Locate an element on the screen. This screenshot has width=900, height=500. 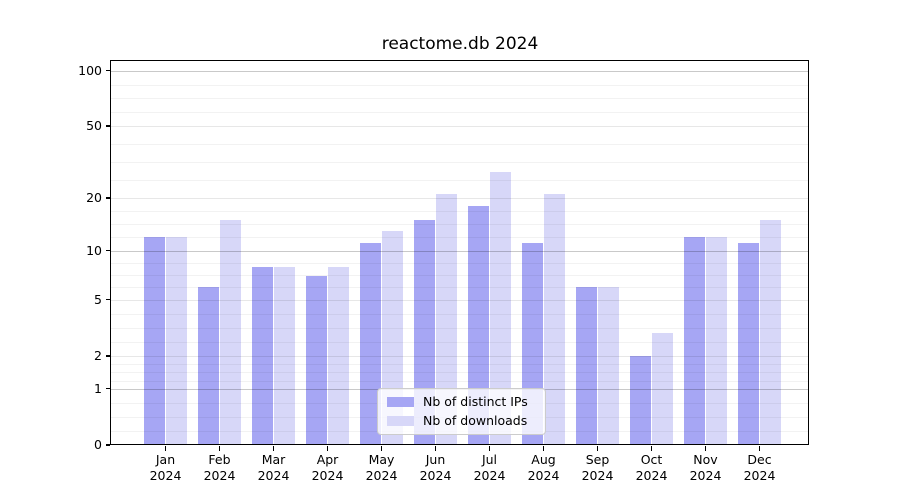
x-tickmark-aug is located at coordinates (543, 448).